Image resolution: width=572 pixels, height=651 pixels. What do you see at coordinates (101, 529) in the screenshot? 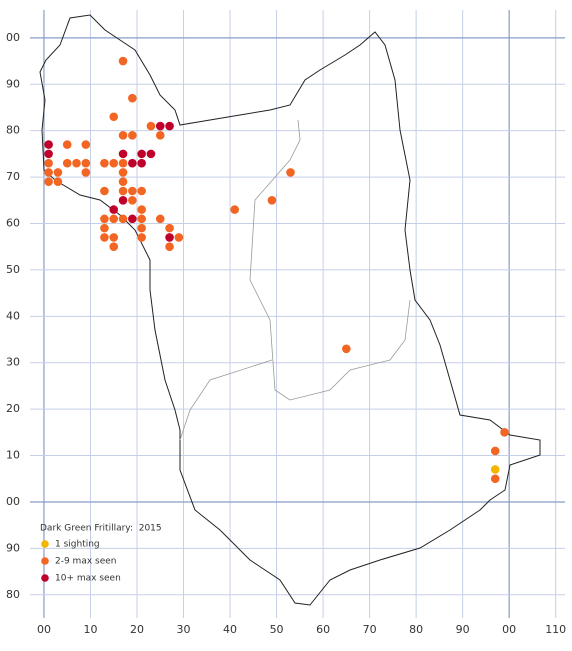
I see `legend-title: Dark Green Fritillary: 2015` at bounding box center [101, 529].